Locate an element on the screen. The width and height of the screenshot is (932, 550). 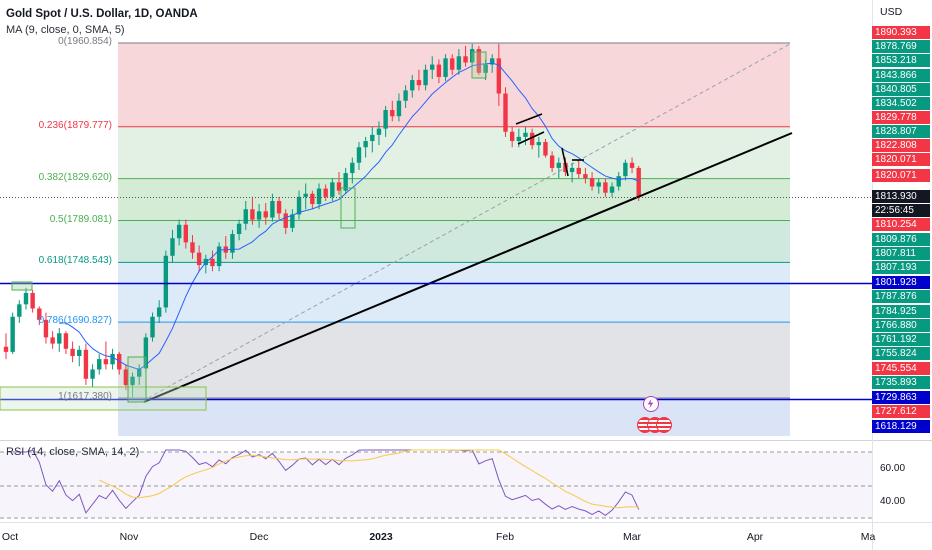
price-tag: 1755.824 is located at coordinates (901, 353).